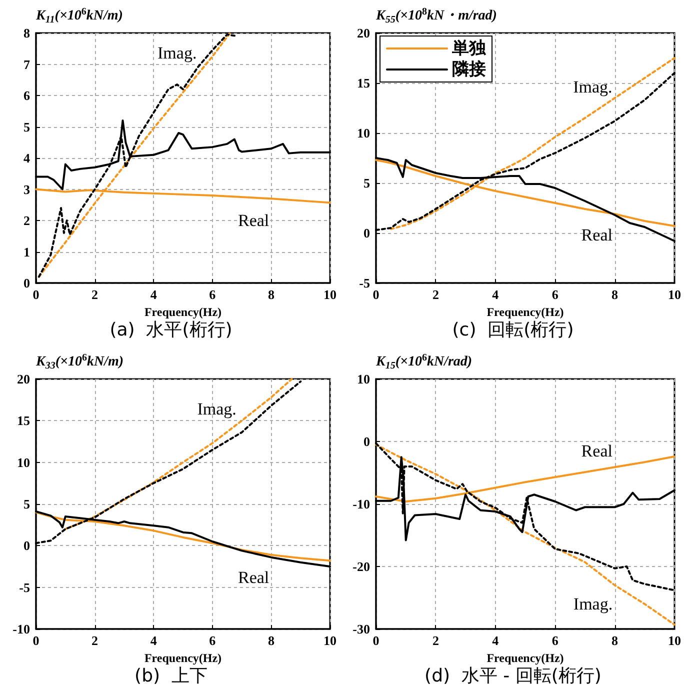 The height and width of the screenshot is (693, 684). What do you see at coordinates (469, 48) in the screenshot?
I see `legend-label: 単独` at bounding box center [469, 48].